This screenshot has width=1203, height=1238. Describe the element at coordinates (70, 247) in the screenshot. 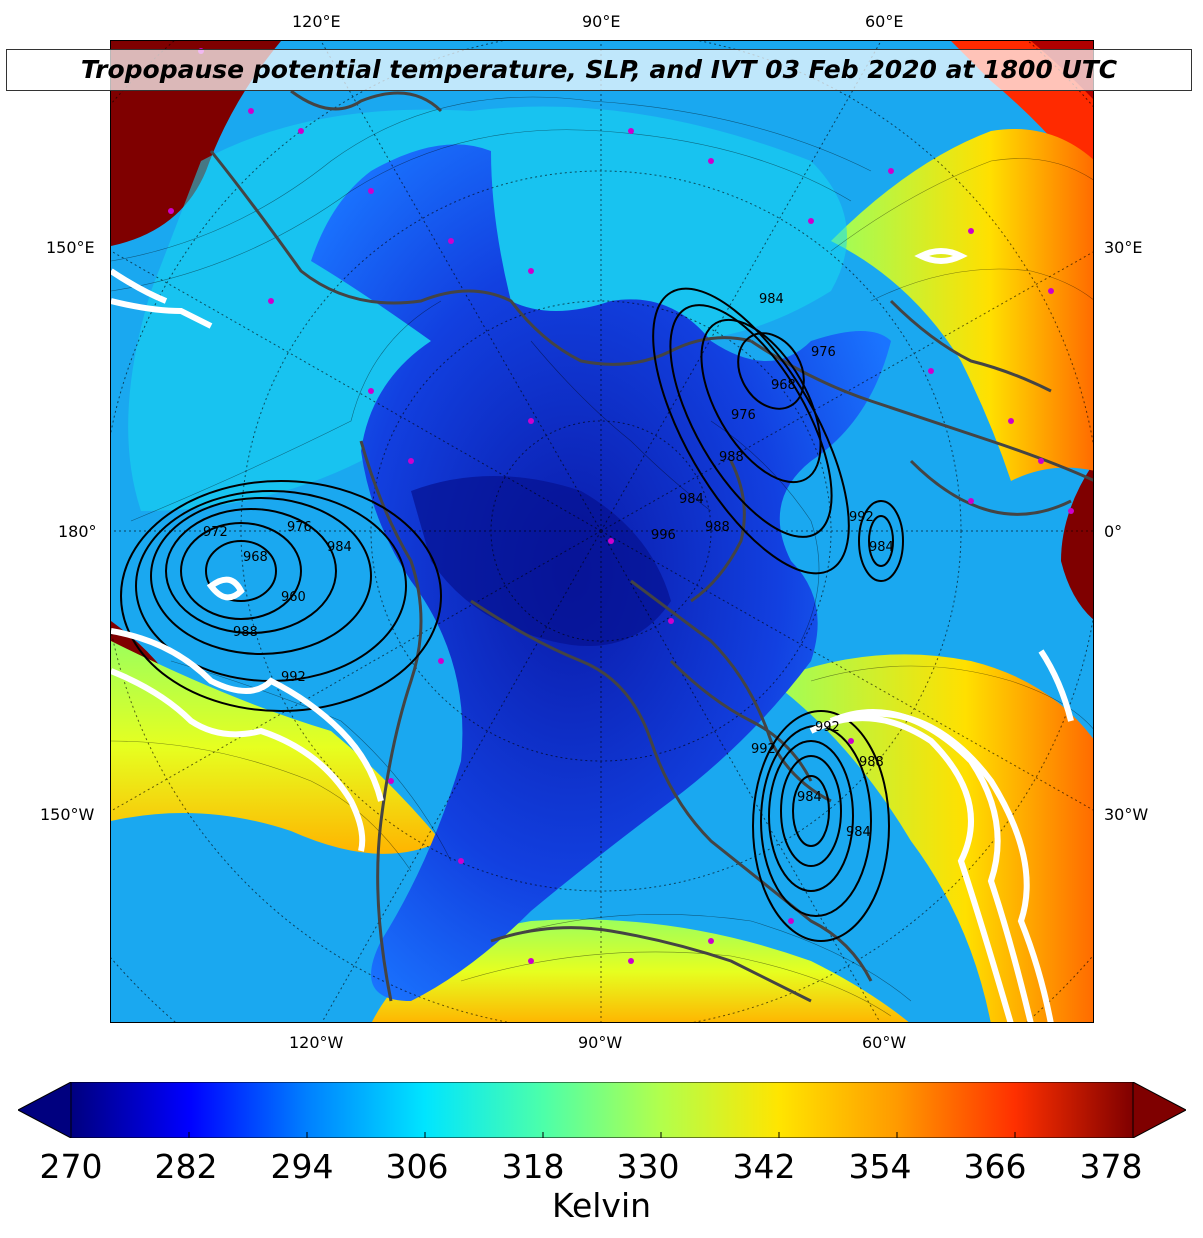

I see `graticule-label-left: 150°E` at that location.